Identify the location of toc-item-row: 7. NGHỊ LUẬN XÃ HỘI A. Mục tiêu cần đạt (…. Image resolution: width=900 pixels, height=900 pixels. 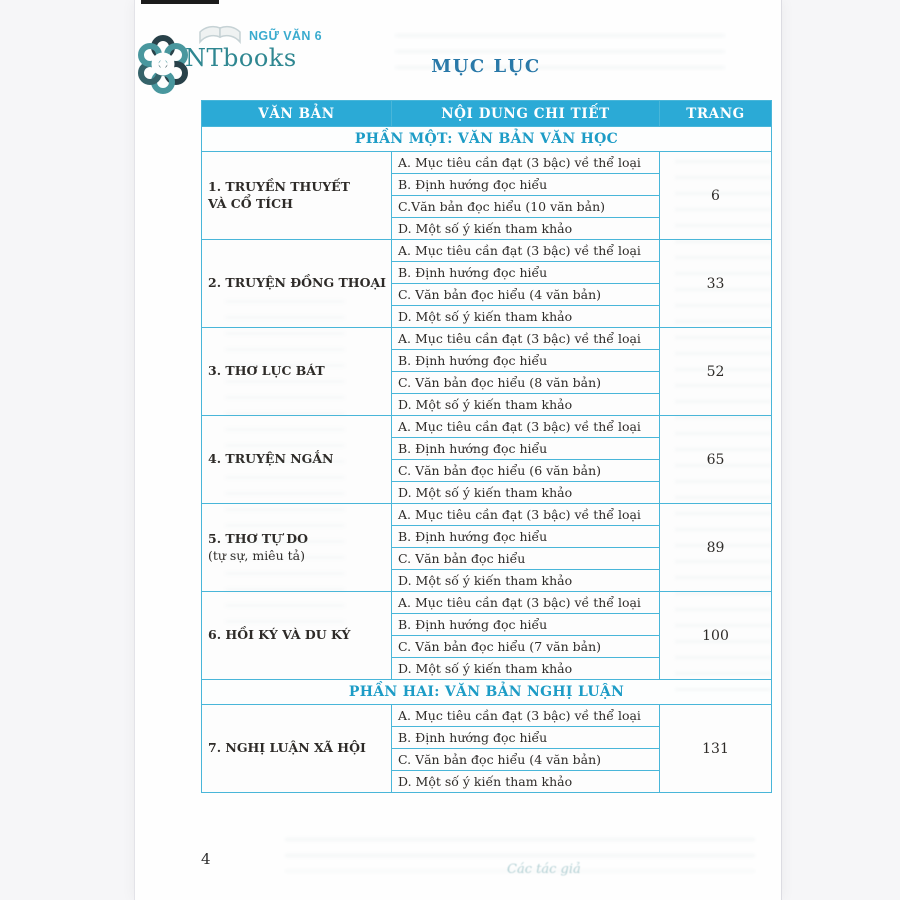
(486, 748).